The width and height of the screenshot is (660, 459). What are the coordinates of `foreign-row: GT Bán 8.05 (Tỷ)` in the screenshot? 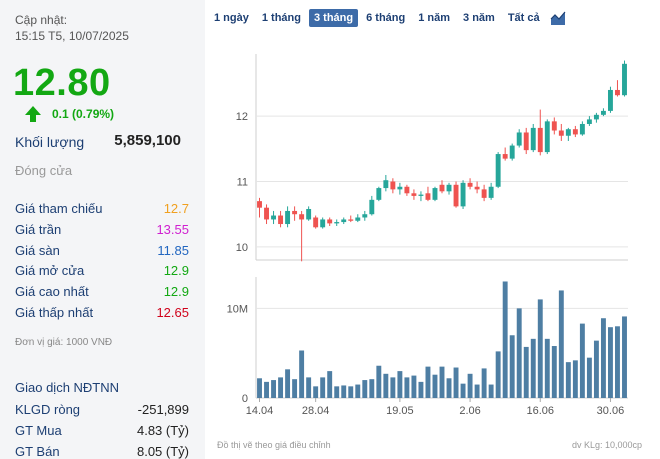 It's located at (102, 451).